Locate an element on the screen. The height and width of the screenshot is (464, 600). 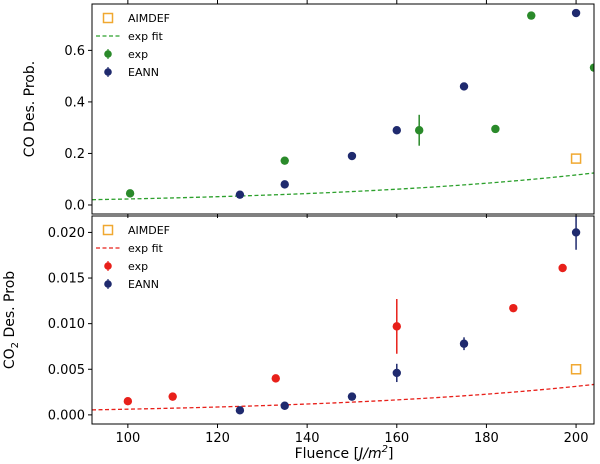
y-tick-label: 0.015 is located at coordinates (66, 279).